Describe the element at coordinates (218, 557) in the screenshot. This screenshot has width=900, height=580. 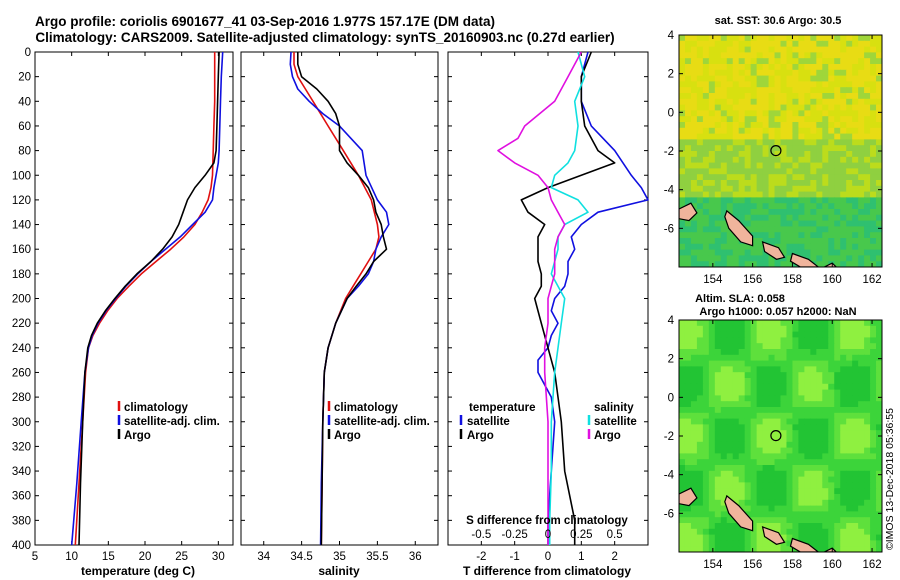
I see `x-tick-label: 30` at that location.